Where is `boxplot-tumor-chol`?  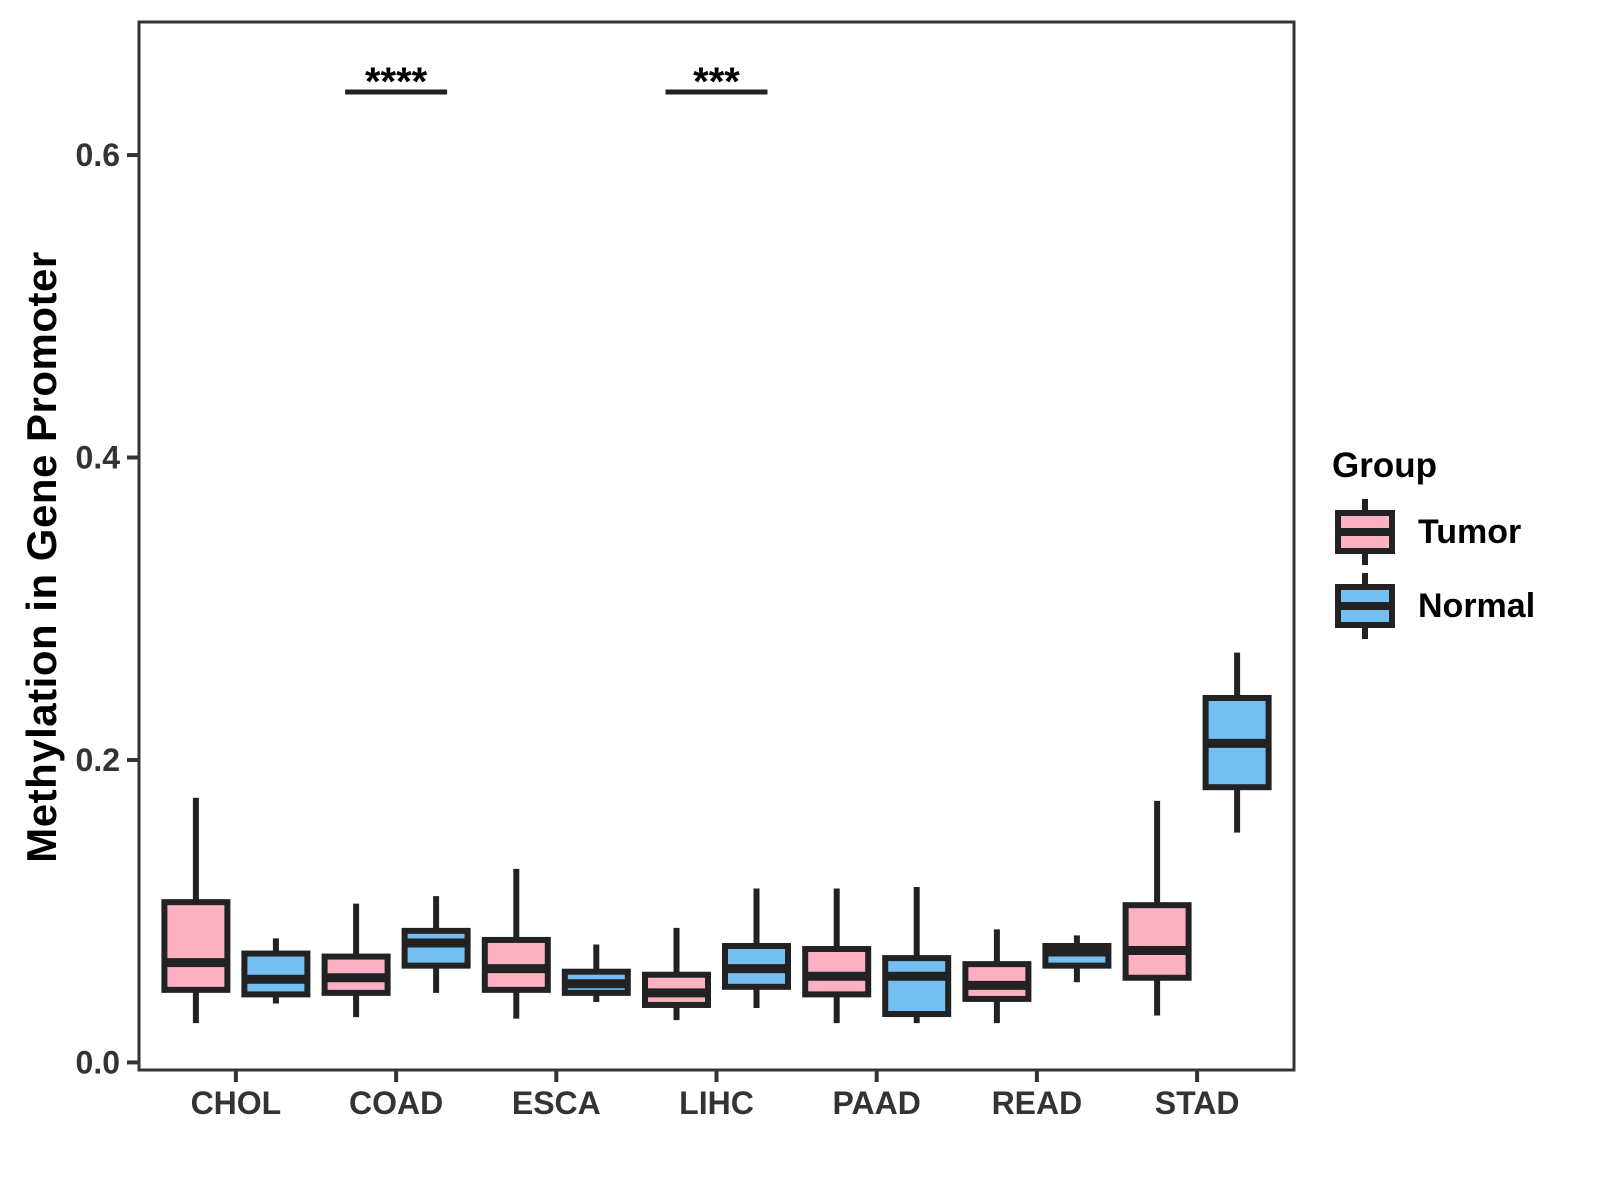
boxplot-tumor-chol is located at coordinates (196, 910).